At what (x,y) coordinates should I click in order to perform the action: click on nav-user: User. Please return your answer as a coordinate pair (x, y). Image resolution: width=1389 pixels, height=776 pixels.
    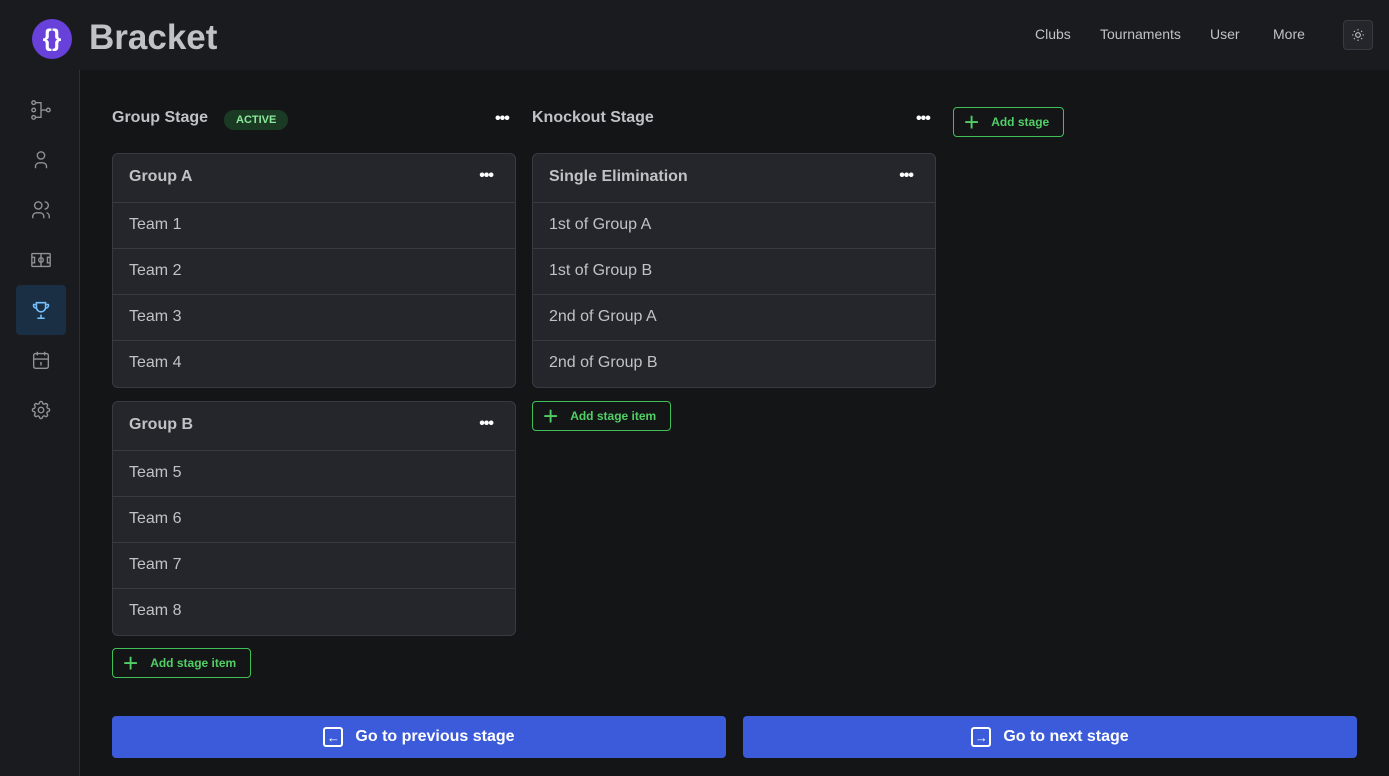
    Looking at the image, I should click on (1225, 34).